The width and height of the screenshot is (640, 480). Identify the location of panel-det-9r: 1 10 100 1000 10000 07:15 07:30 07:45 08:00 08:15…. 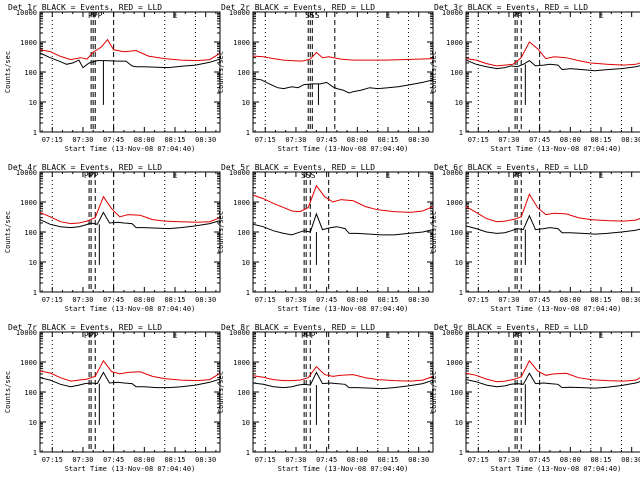
(535, 398).